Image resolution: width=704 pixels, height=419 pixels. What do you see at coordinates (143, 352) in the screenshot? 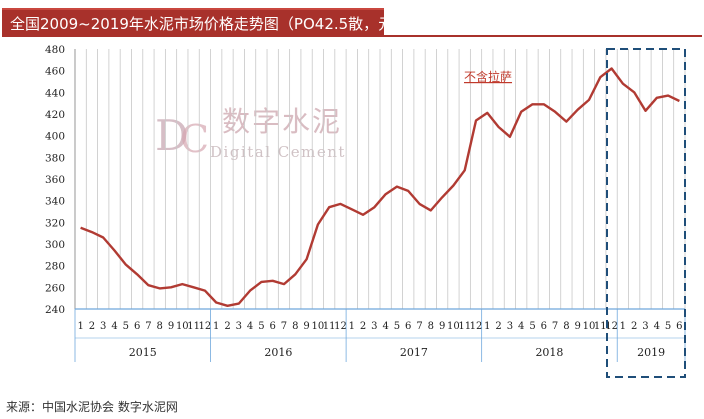
I see `x-year-label: 2015` at bounding box center [143, 352].